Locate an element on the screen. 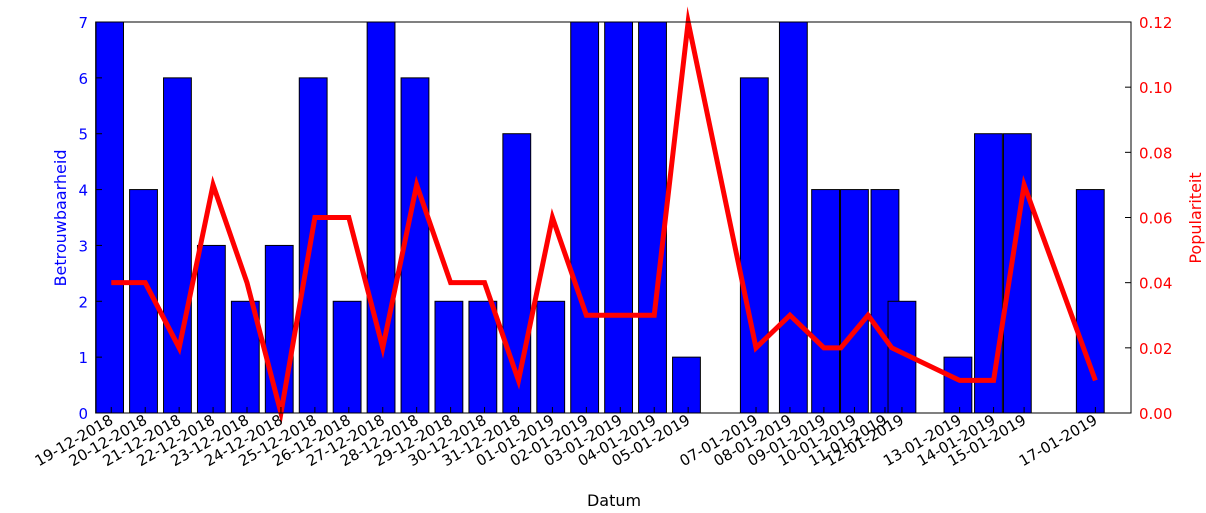 This screenshot has width=1206, height=513. left-tick-label-1: 1 is located at coordinates (83, 358).